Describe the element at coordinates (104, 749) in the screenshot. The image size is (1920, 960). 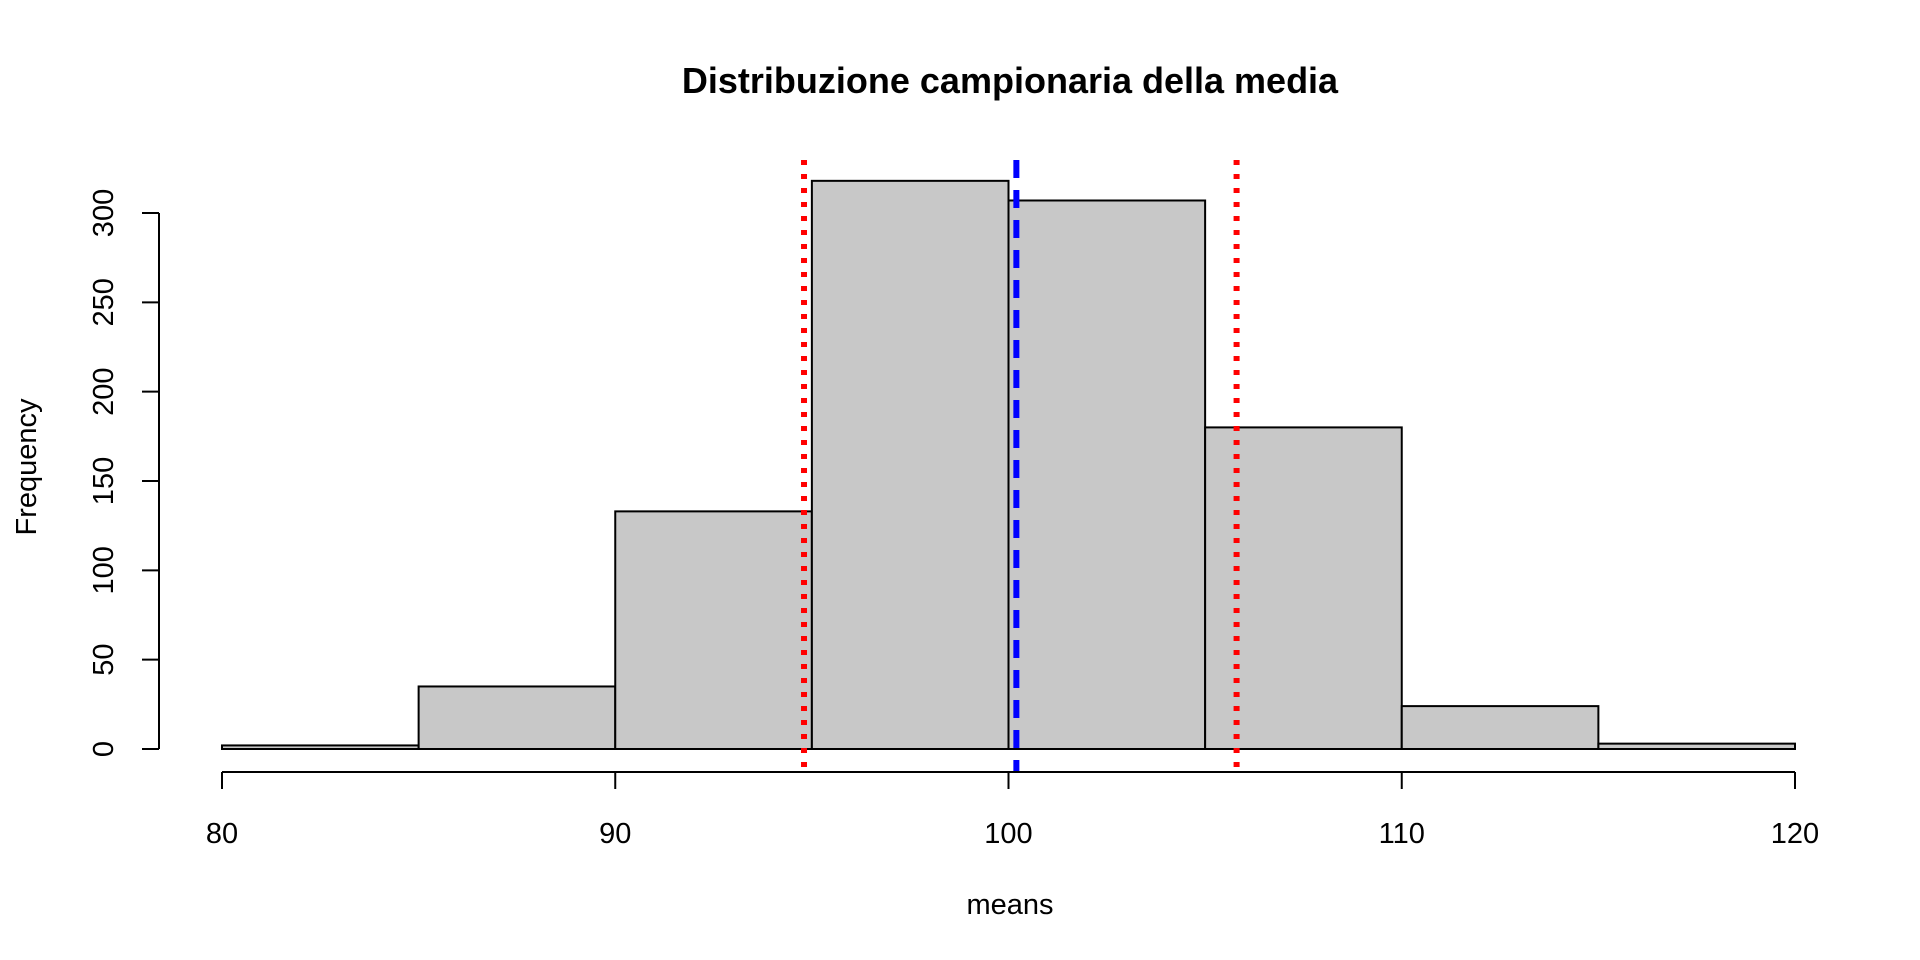
I see `y-tick-label-0: 0` at that location.